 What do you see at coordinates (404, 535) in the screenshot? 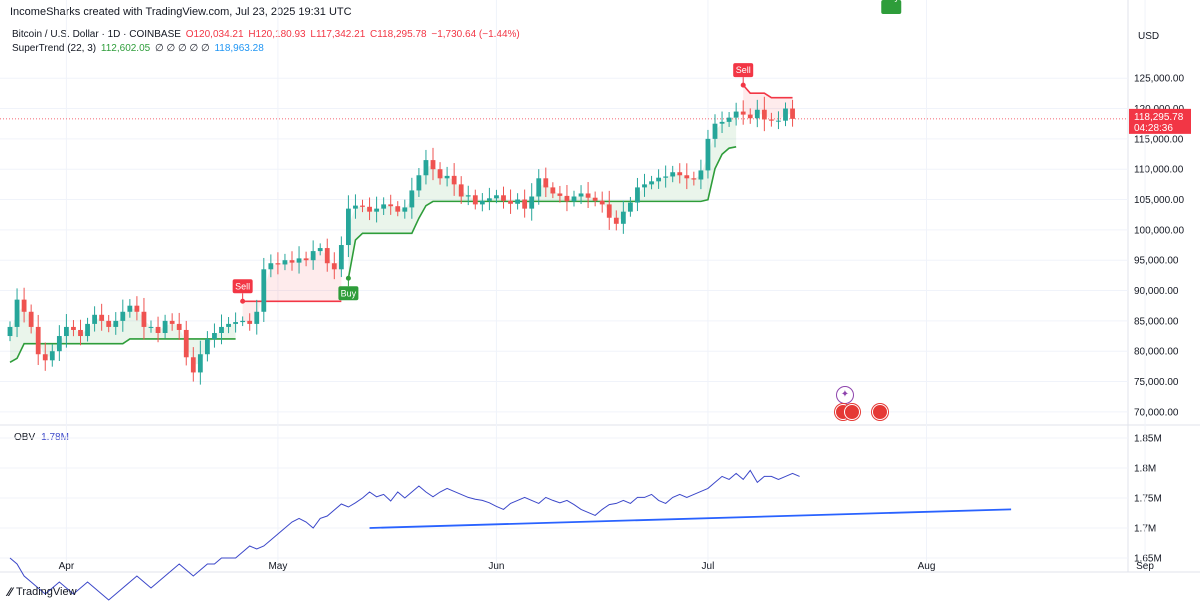
I see `obv-line` at bounding box center [404, 535].